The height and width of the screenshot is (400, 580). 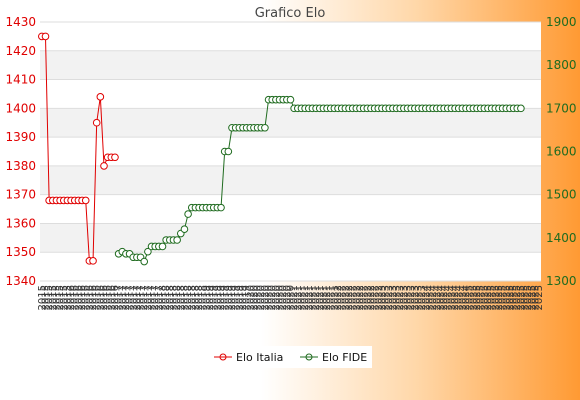 I want to click on left-tick-label: 1430, so click(x=20, y=22).